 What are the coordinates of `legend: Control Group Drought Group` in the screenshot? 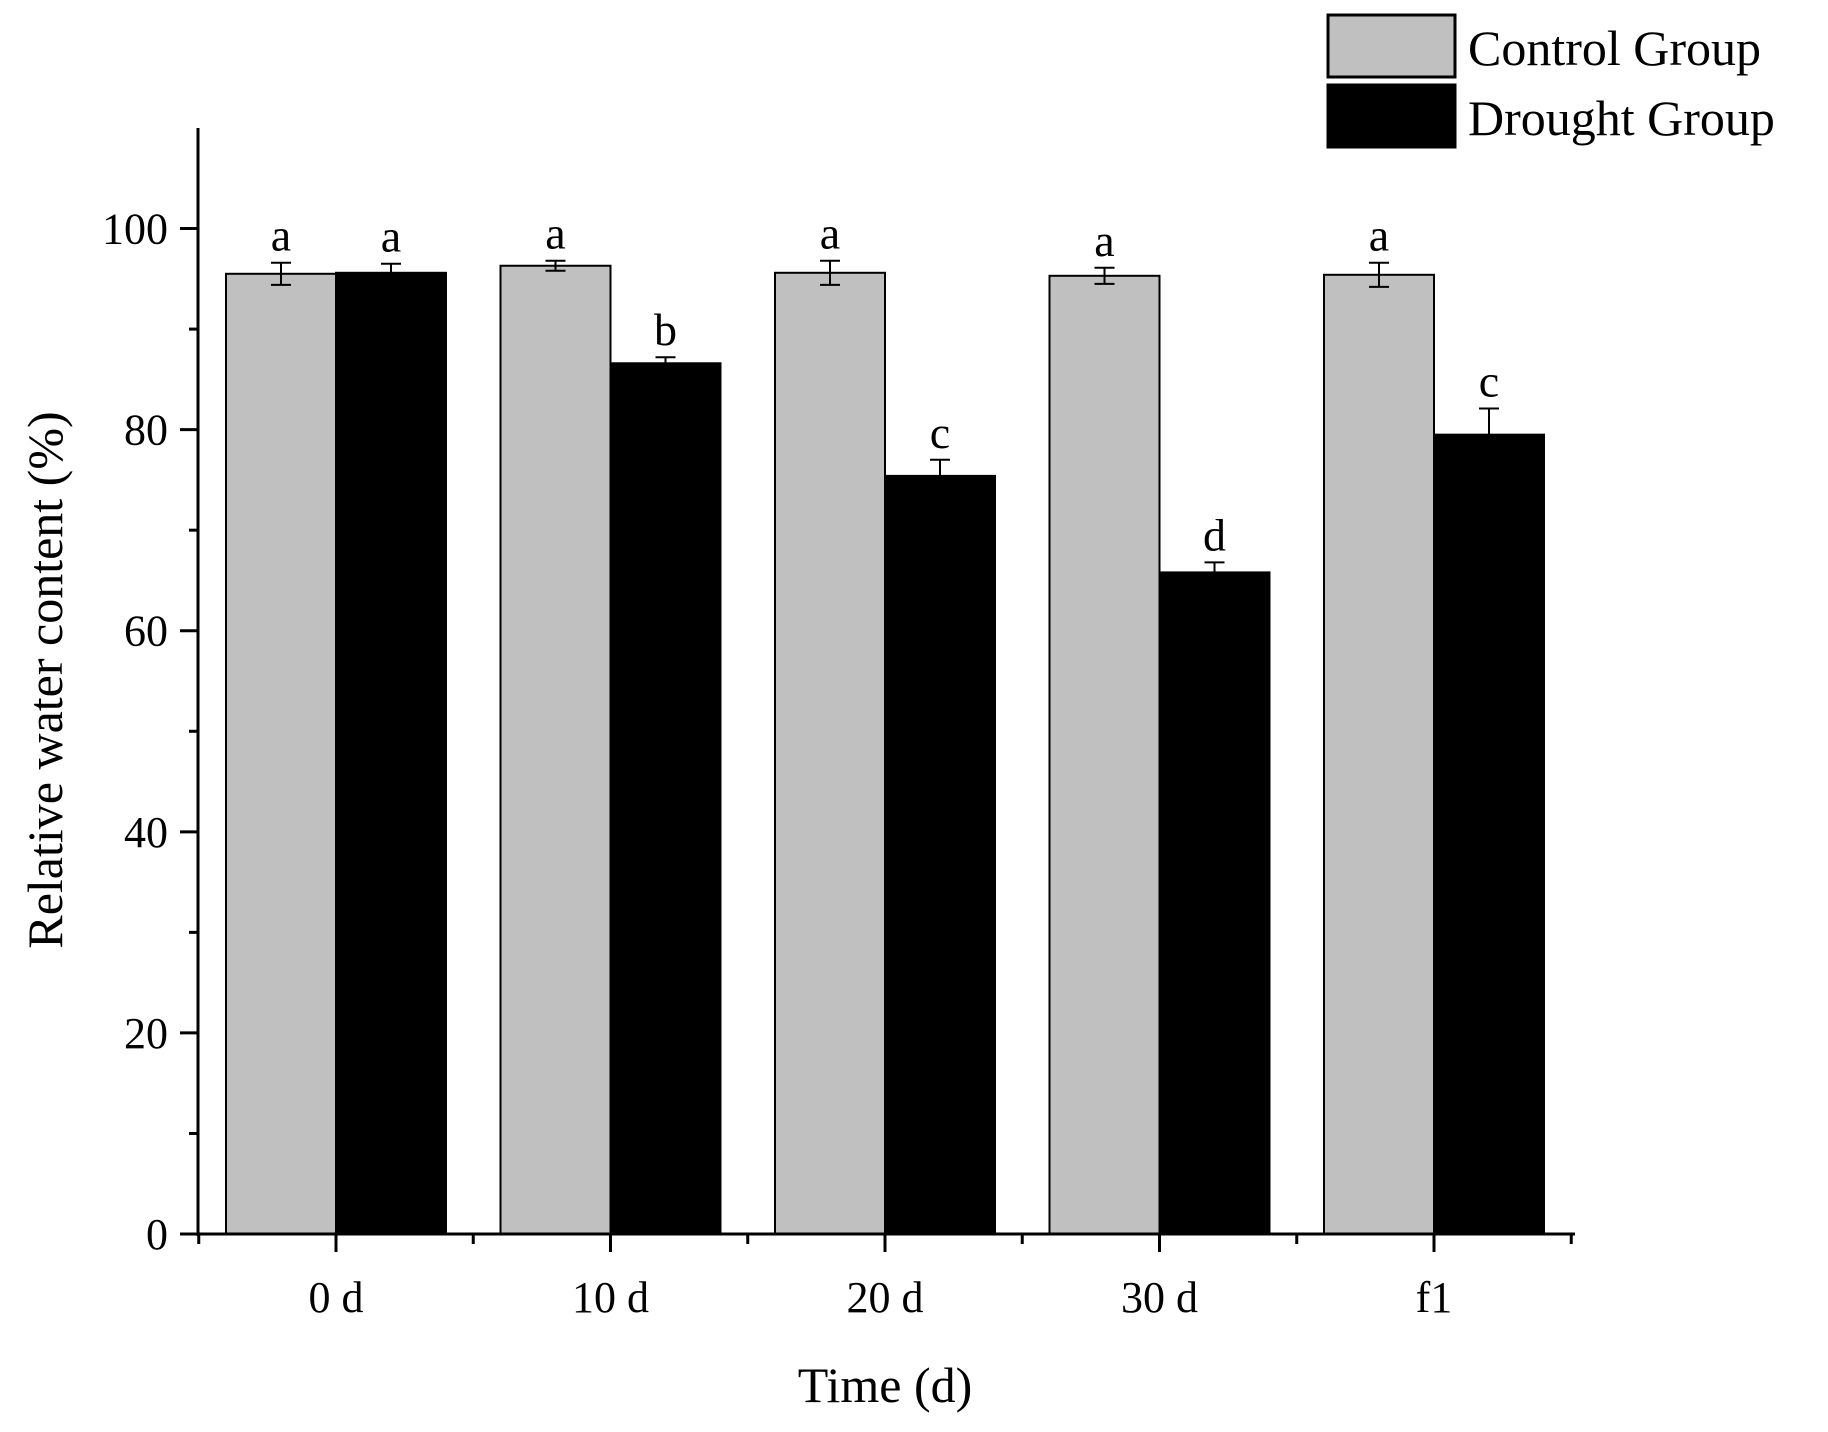 It's located at (1550, 81).